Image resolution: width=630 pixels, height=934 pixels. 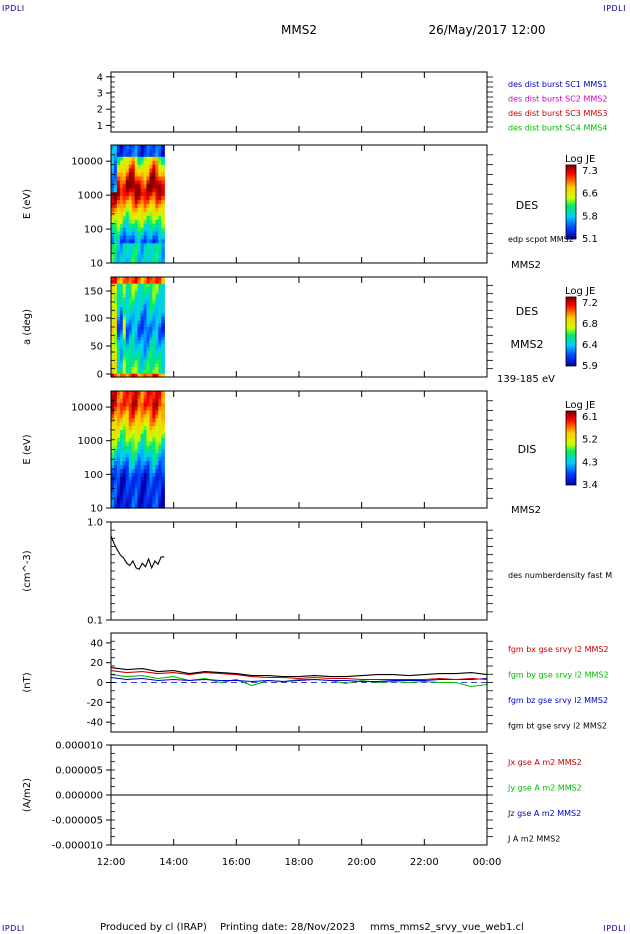 I want to click on ytick-label-current: 0.000010, so click(x=79, y=746).